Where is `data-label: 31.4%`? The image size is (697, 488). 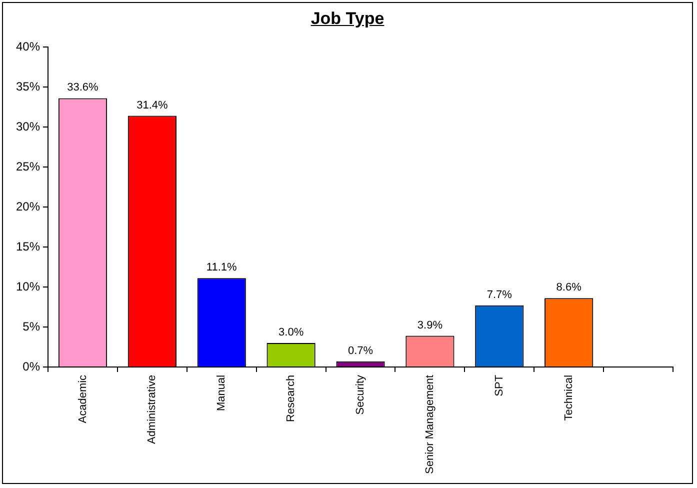
data-label: 31.4% is located at coordinates (152, 105).